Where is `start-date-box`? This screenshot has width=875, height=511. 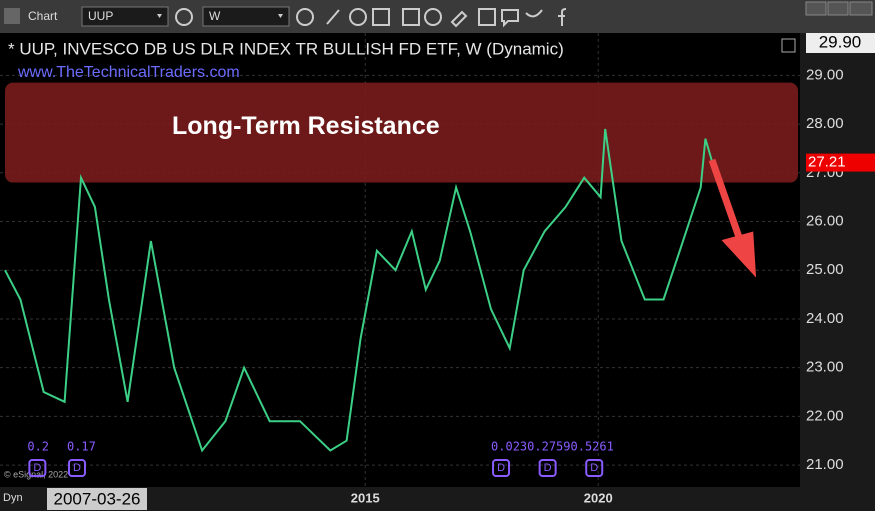
start-date-box is located at coordinates (97, 499).